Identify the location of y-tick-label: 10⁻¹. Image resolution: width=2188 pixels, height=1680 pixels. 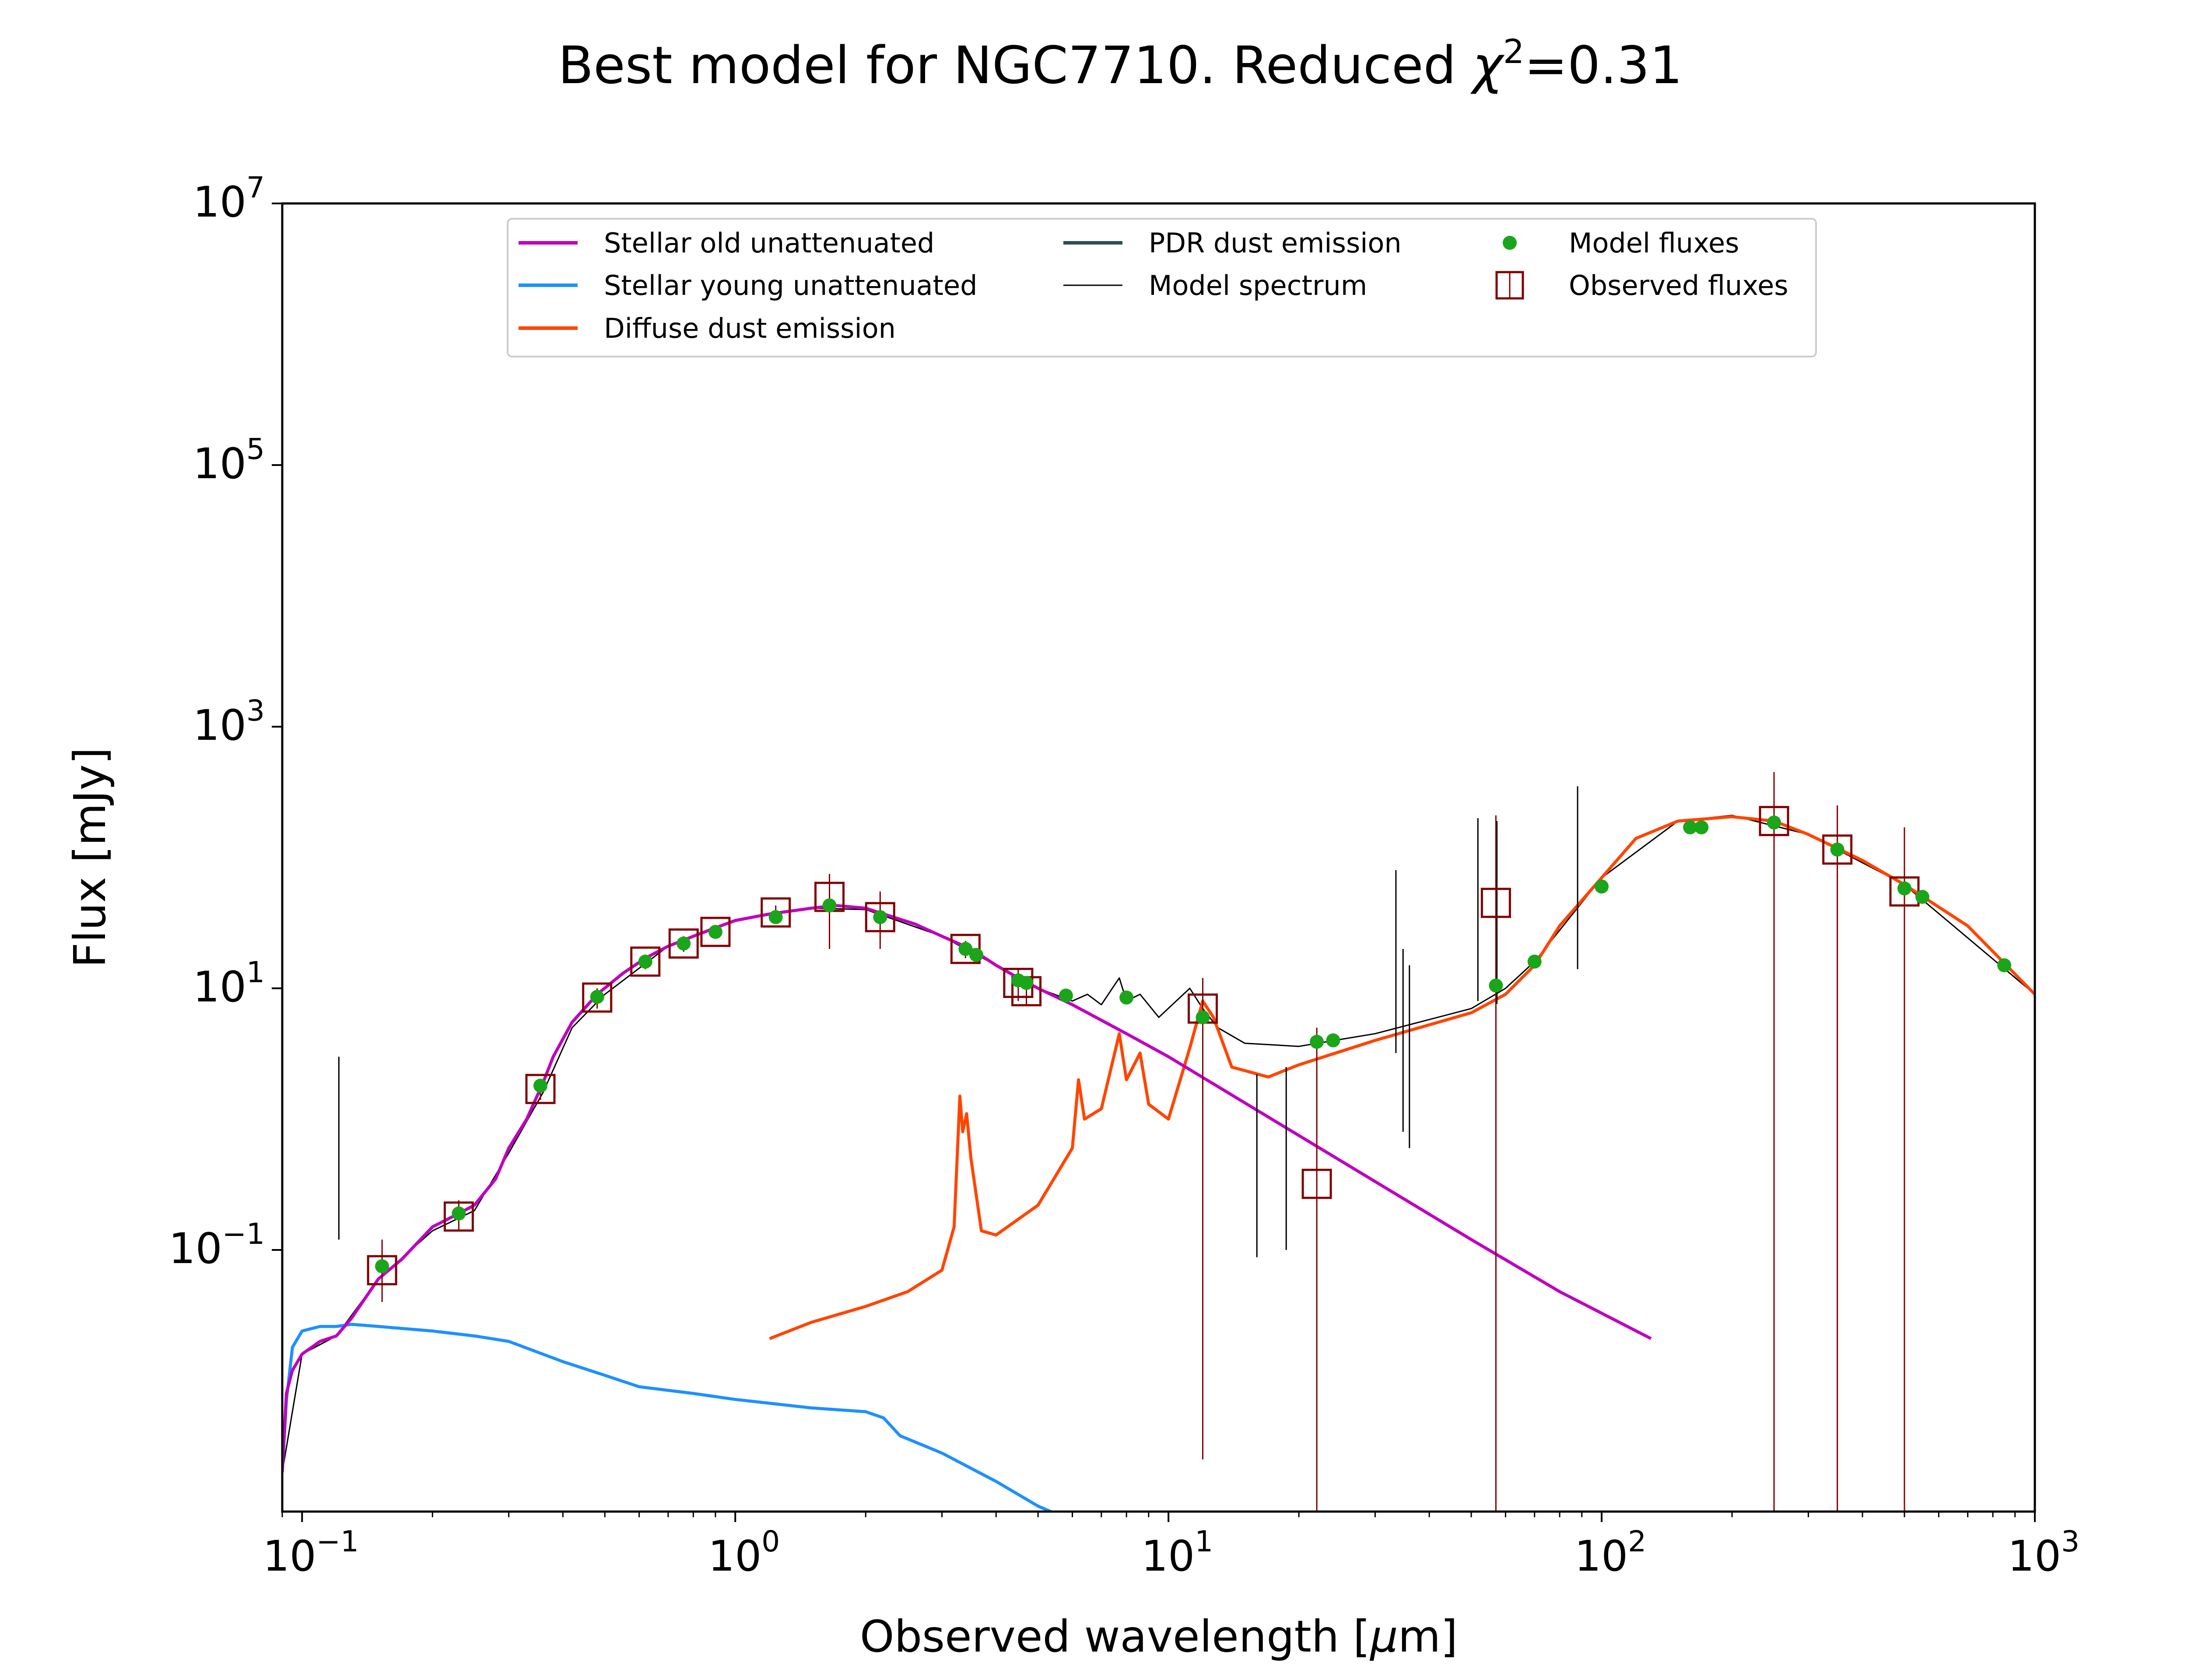
(217, 1245).